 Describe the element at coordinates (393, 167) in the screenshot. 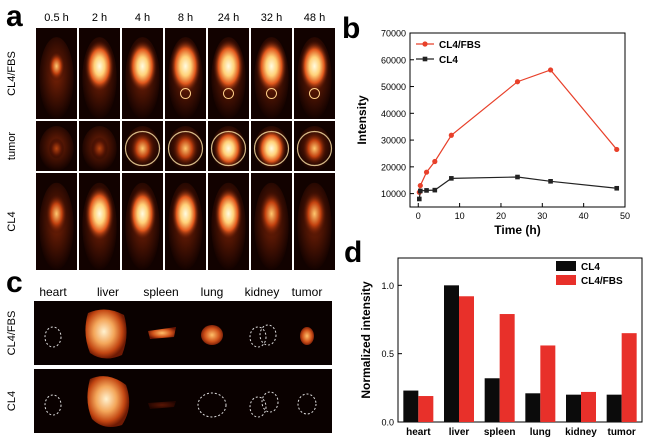

I see `y-tick-label: 20000` at that location.